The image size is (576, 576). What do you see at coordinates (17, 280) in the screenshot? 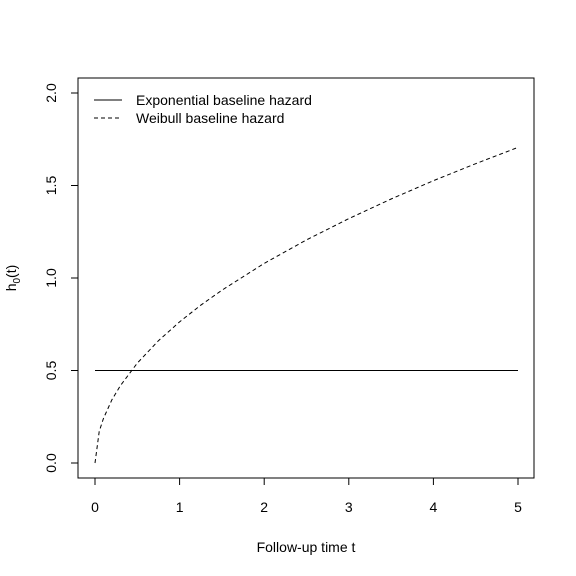
I see `y-axis-title-subscript: 0` at bounding box center [17, 280].